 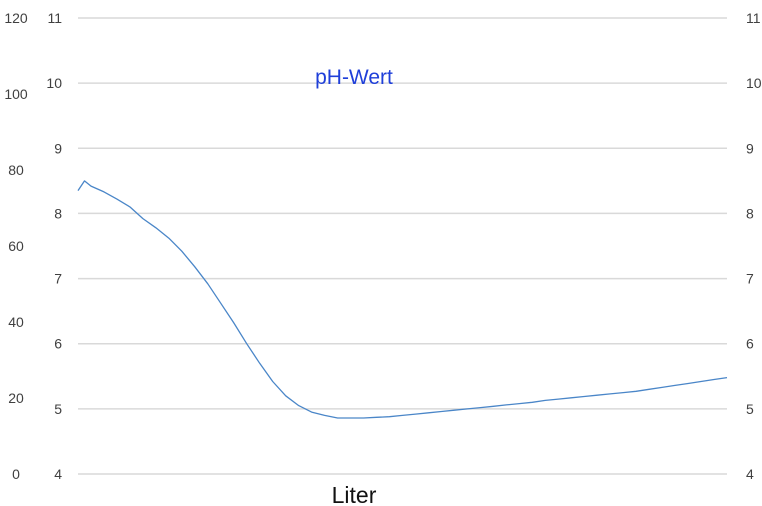 I want to click on y-axis-outer-ticks: 0 20 40 60 80 100 120, so click(x=16, y=246).